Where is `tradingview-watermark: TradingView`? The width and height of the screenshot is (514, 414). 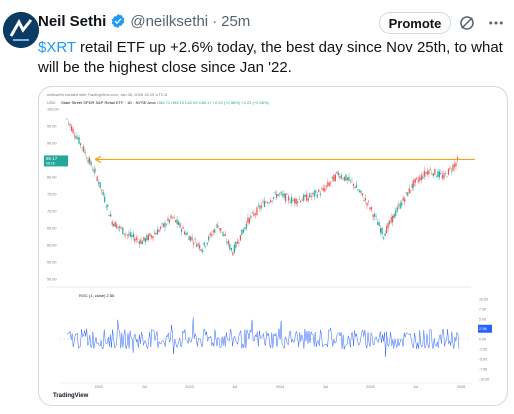
tradingview-watermark: TradingView is located at coordinates (71, 396).